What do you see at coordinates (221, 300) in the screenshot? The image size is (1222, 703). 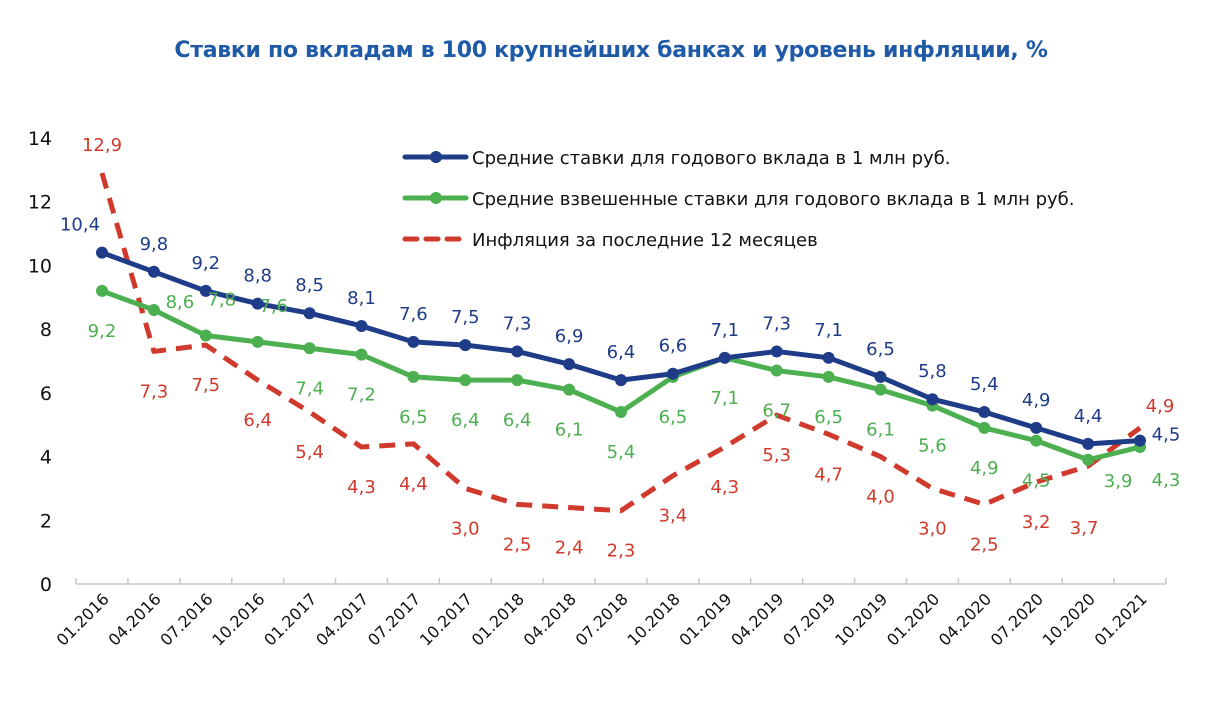 I see `data-label: 7,8` at bounding box center [221, 300].